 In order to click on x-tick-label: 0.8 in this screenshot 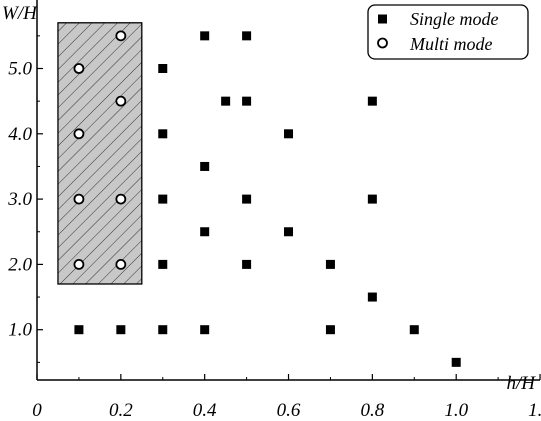, I will do `click(372, 410)`.